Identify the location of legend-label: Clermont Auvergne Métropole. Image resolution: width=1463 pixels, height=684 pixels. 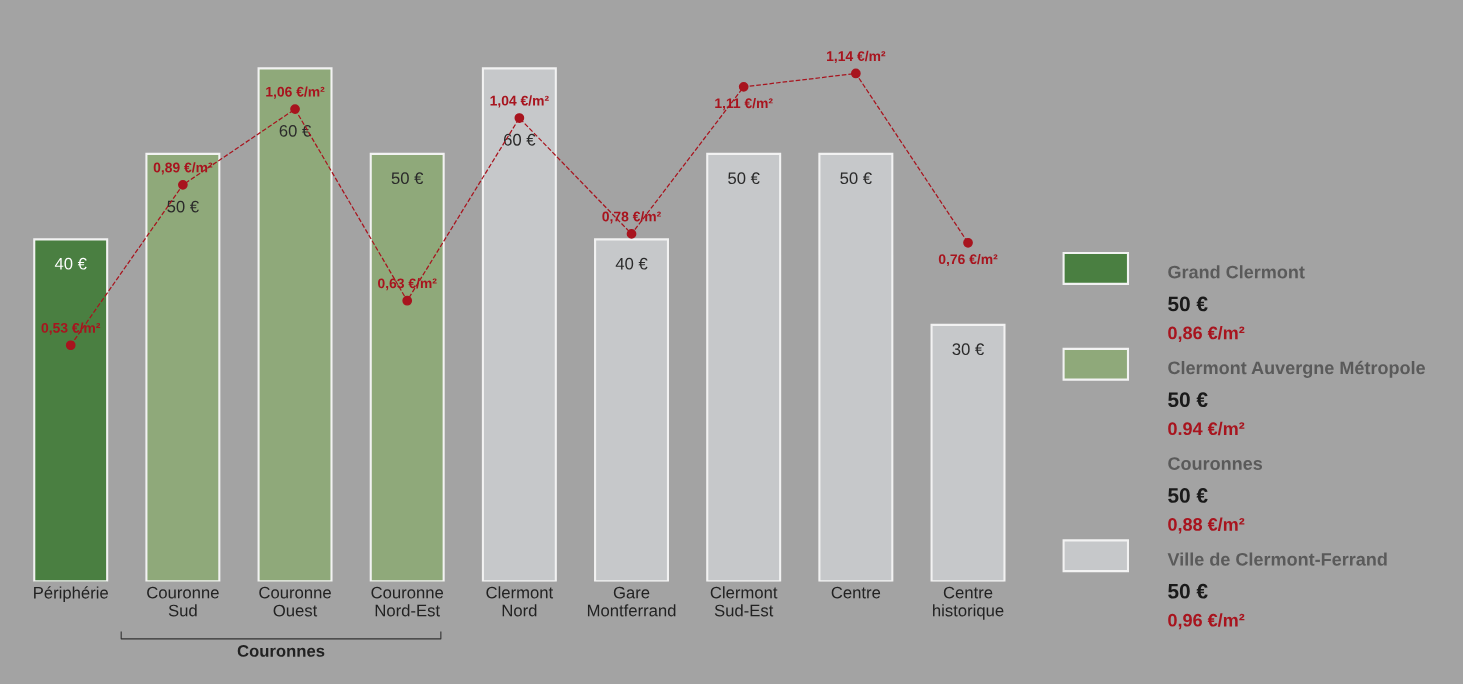
(1297, 369).